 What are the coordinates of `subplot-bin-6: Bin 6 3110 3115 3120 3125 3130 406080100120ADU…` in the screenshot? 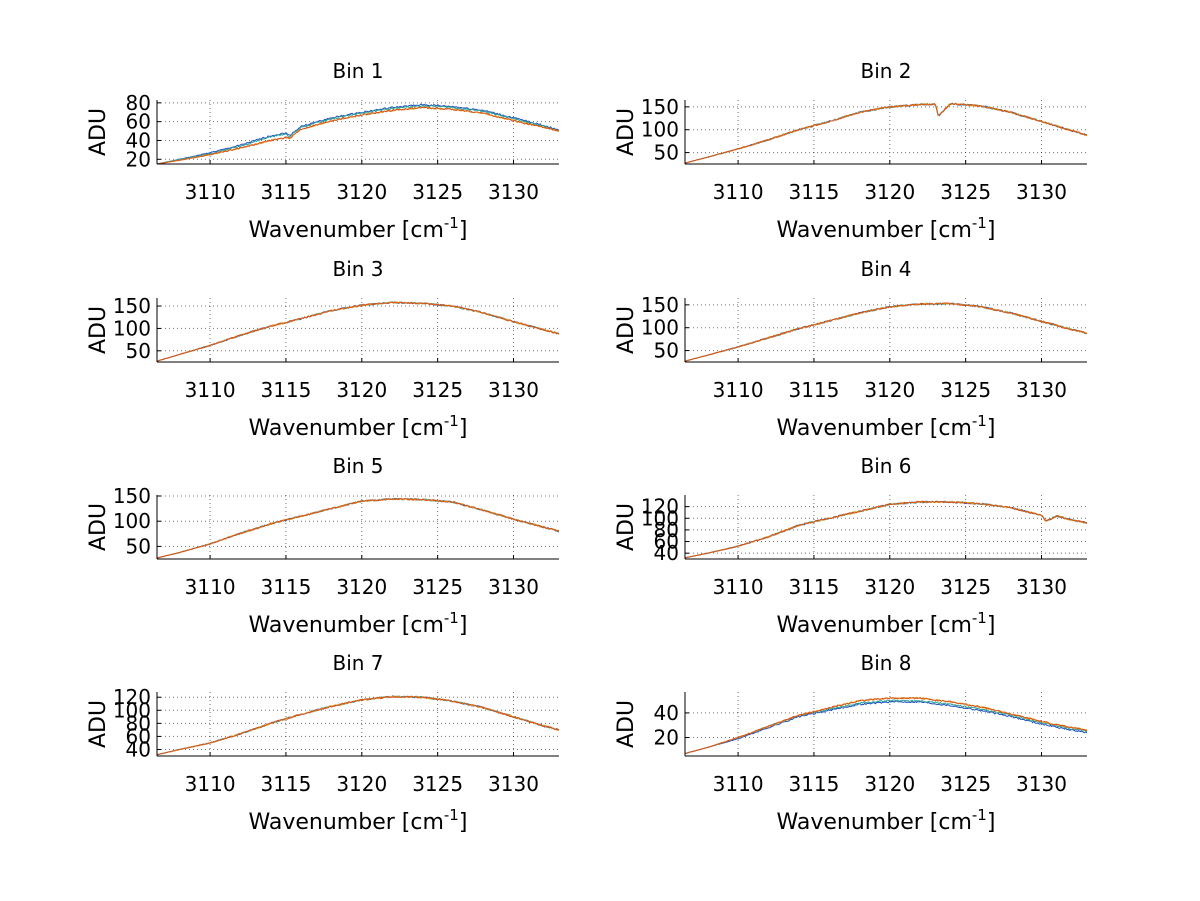 It's located at (850, 546).